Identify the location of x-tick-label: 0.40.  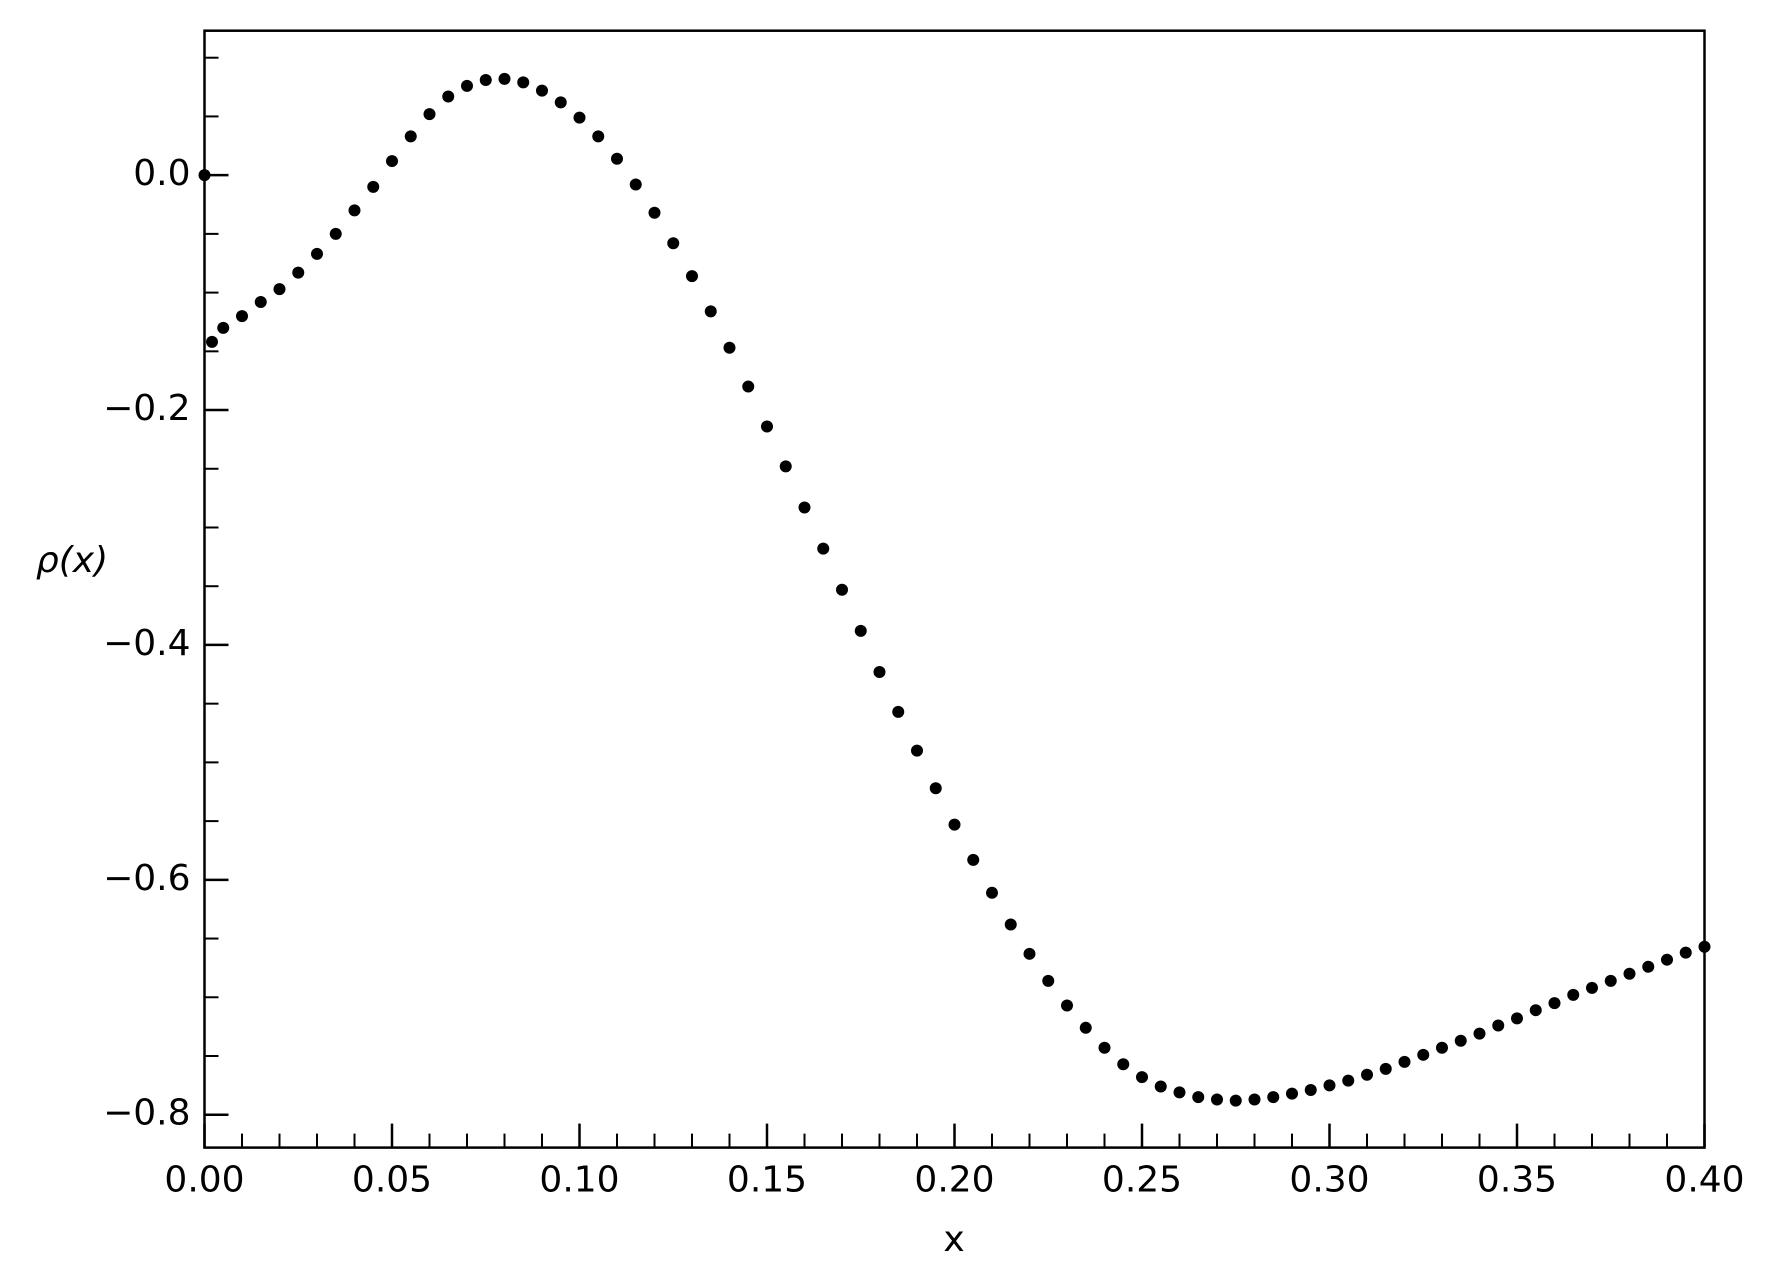
(1704, 1180).